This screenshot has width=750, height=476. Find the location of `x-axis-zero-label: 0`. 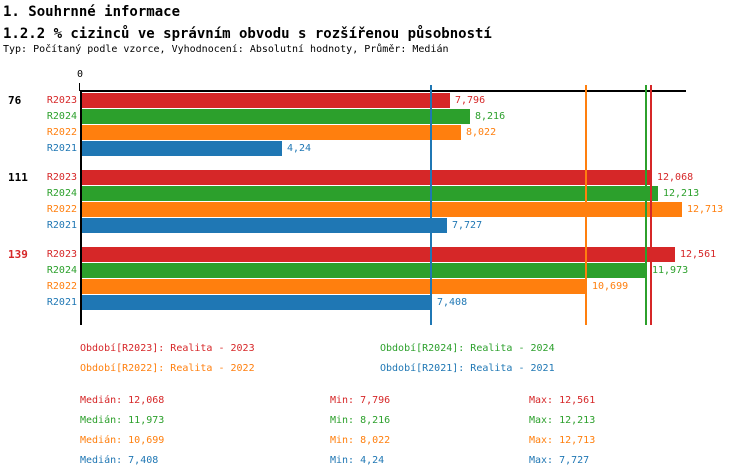

x-axis-zero-label: 0 is located at coordinates (80, 74).